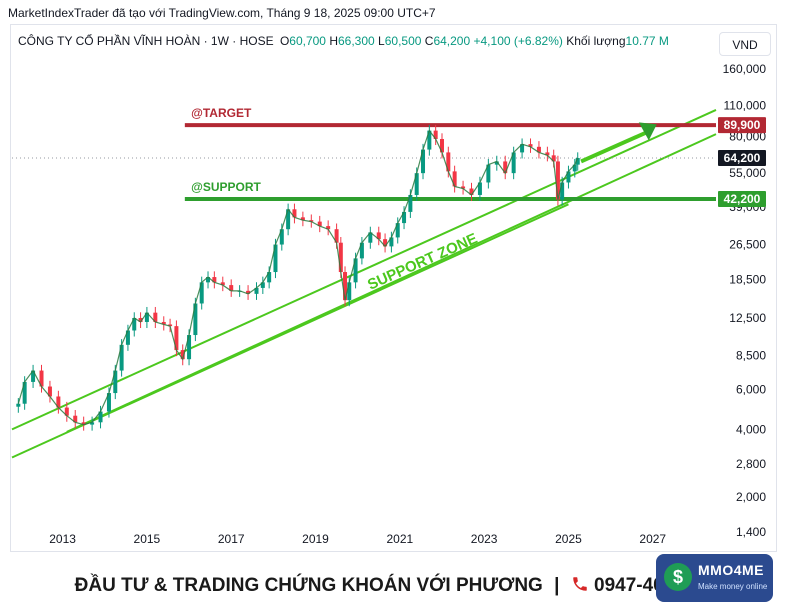 This screenshot has width=787, height=613. What do you see at coordinates (381, 41) in the screenshot?
I see `low-label: L` at bounding box center [381, 41].